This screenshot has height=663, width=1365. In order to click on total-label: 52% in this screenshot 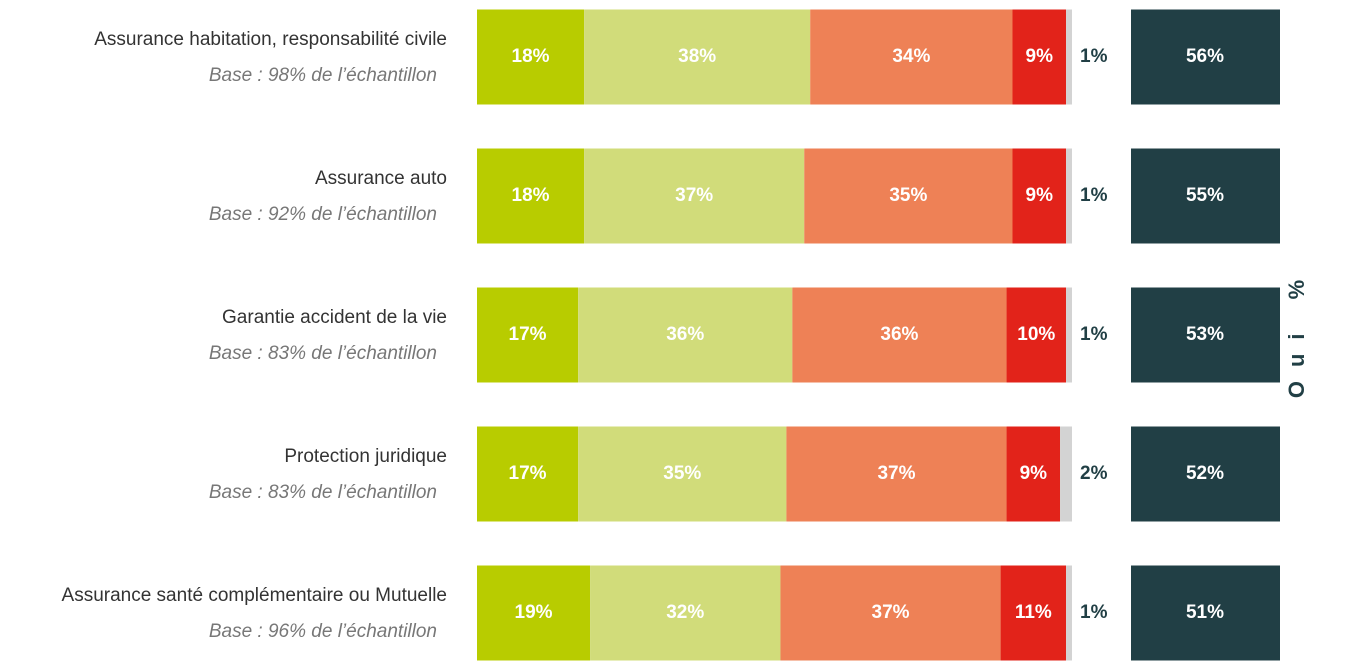, I will do `click(1205, 473)`.